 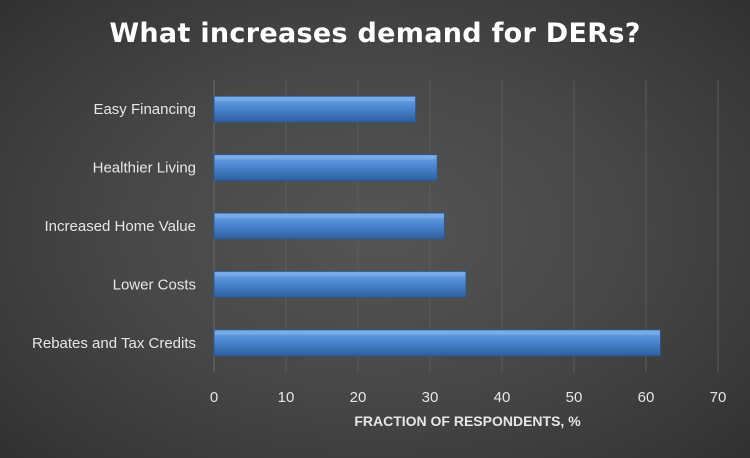 I want to click on x-tick-label: 30, so click(x=430, y=397).